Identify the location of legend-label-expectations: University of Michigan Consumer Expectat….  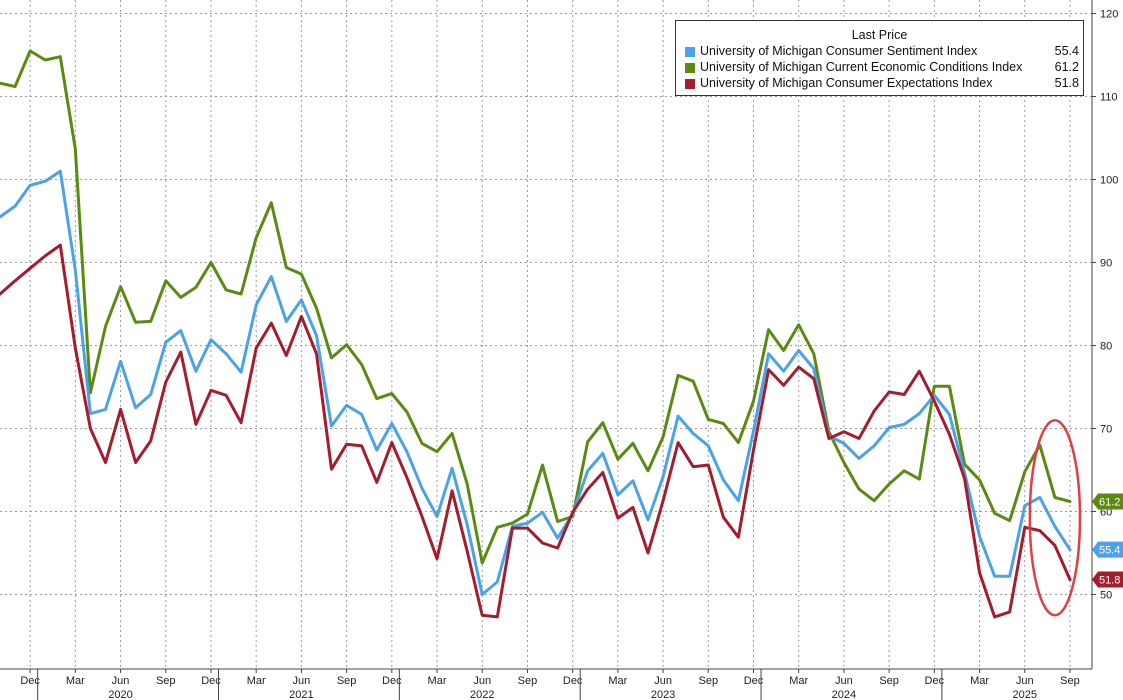
(846, 83).